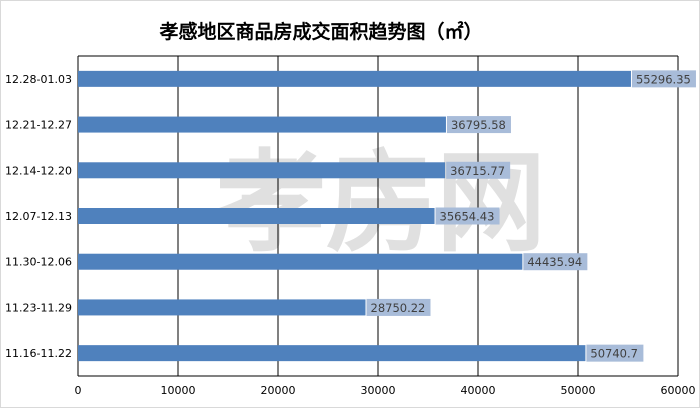  What do you see at coordinates (478, 390) in the screenshot?
I see `x-tick-label-4: 40000` at bounding box center [478, 390].